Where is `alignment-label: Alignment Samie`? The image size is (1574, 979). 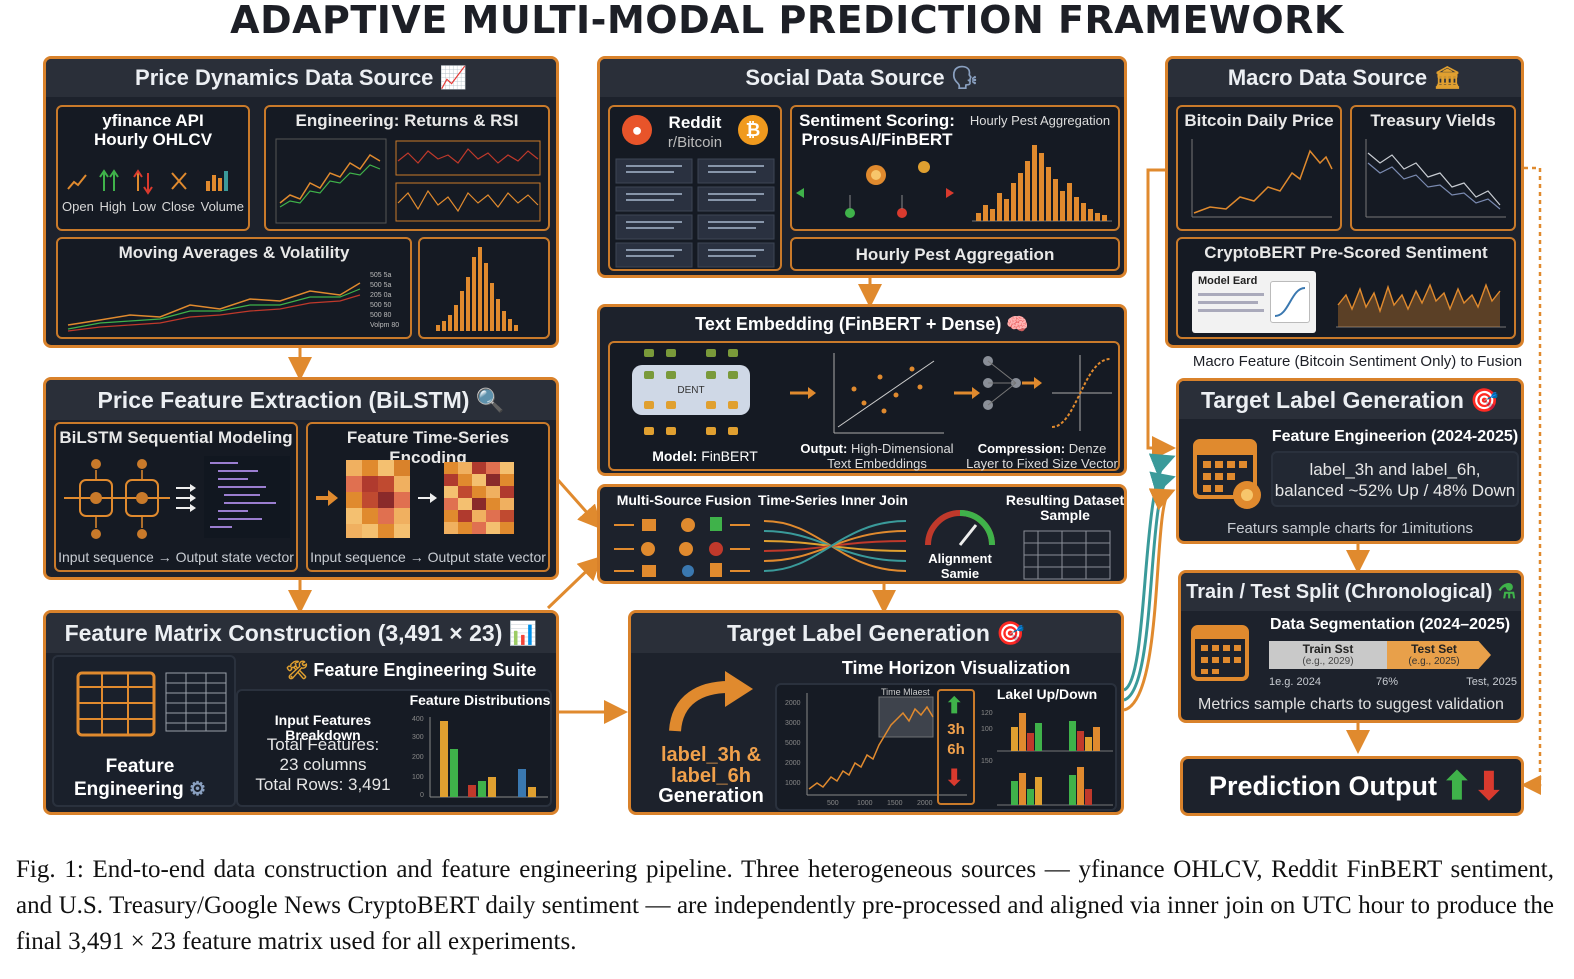 alignment-label: Alignment Samie is located at coordinates (960, 566).